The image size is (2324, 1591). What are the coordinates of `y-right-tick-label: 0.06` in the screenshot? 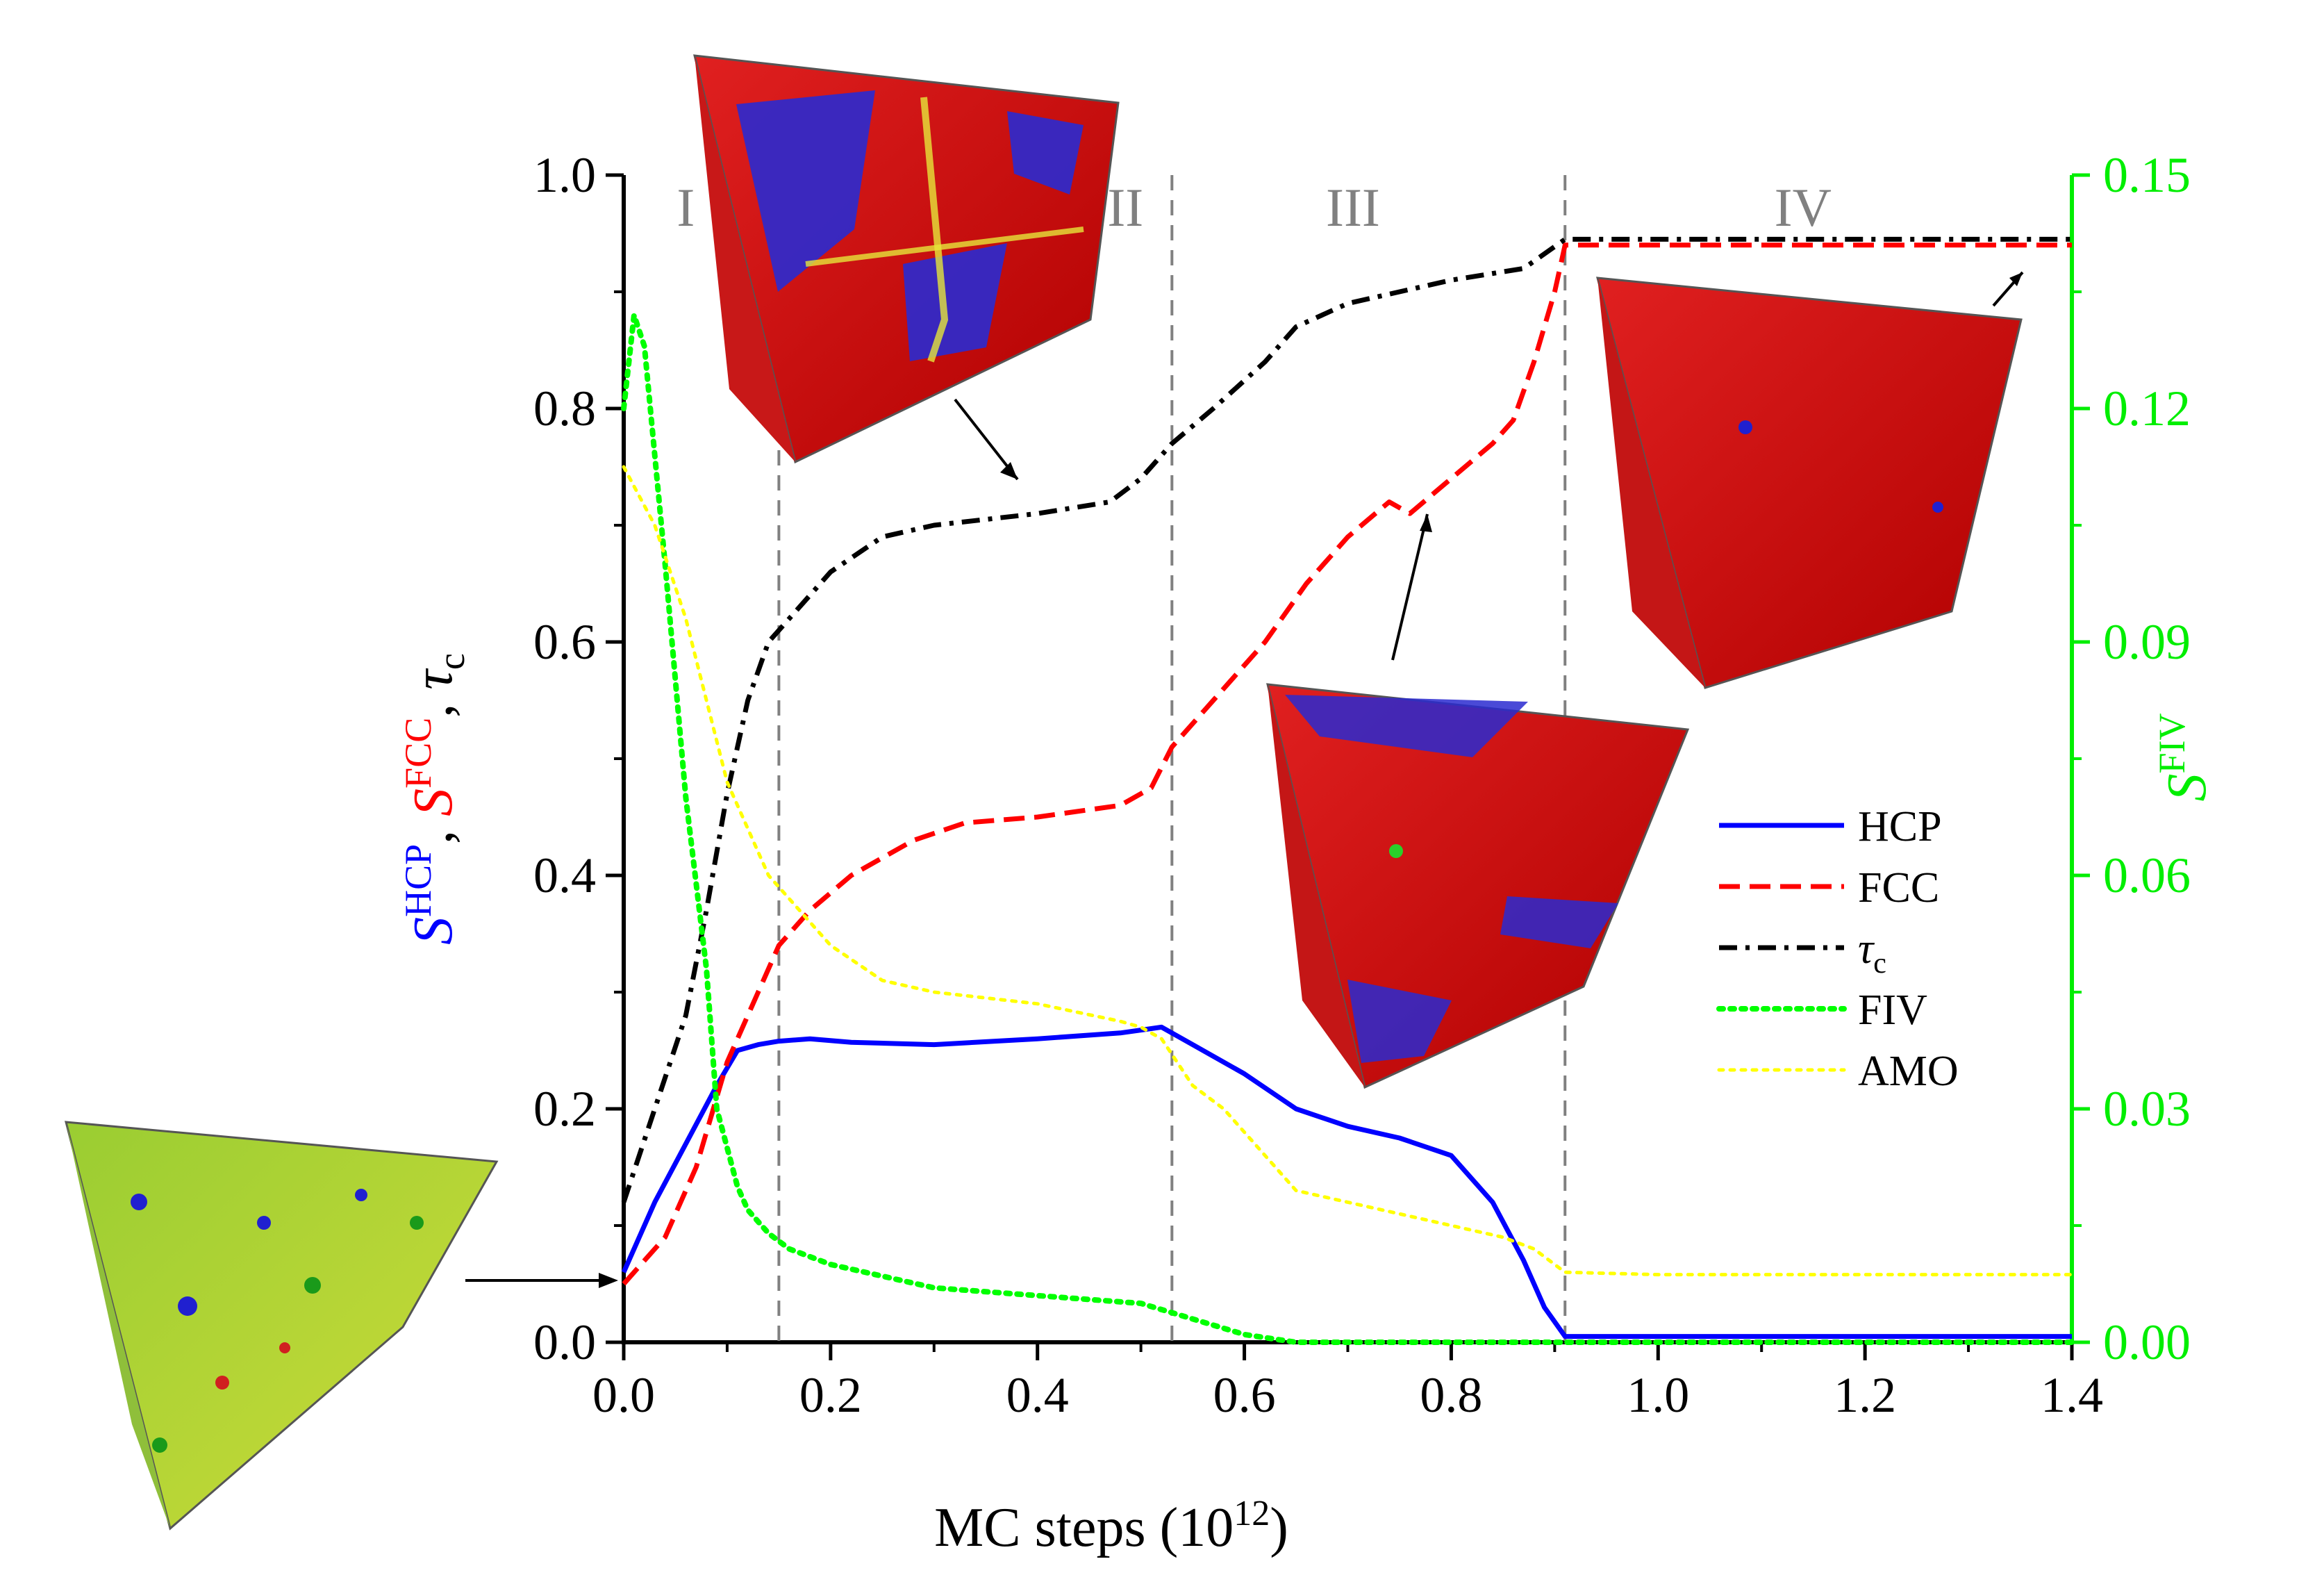 It's located at (2147, 876).